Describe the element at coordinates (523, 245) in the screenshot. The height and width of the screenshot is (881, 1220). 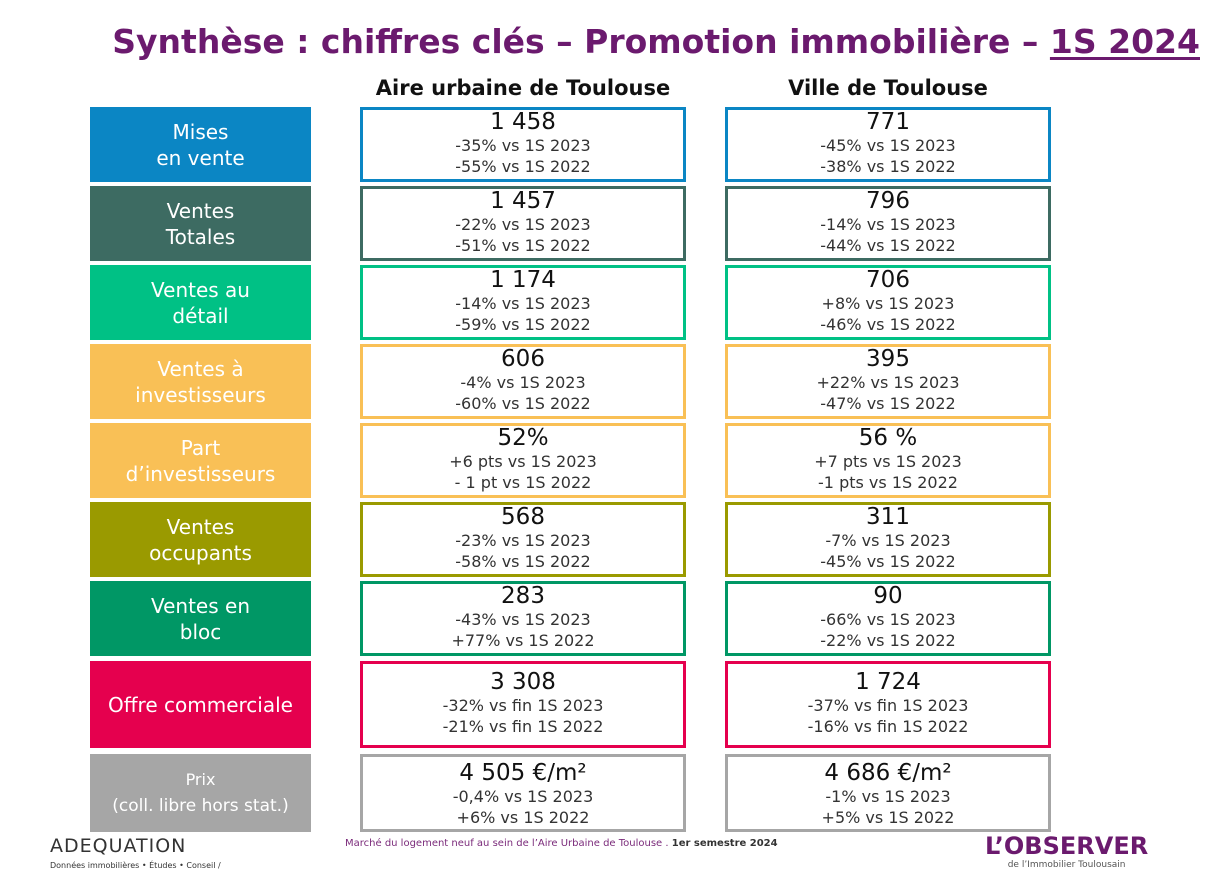
I see `figure-change-vs-2022: -51% vs 1S 2022` at that location.